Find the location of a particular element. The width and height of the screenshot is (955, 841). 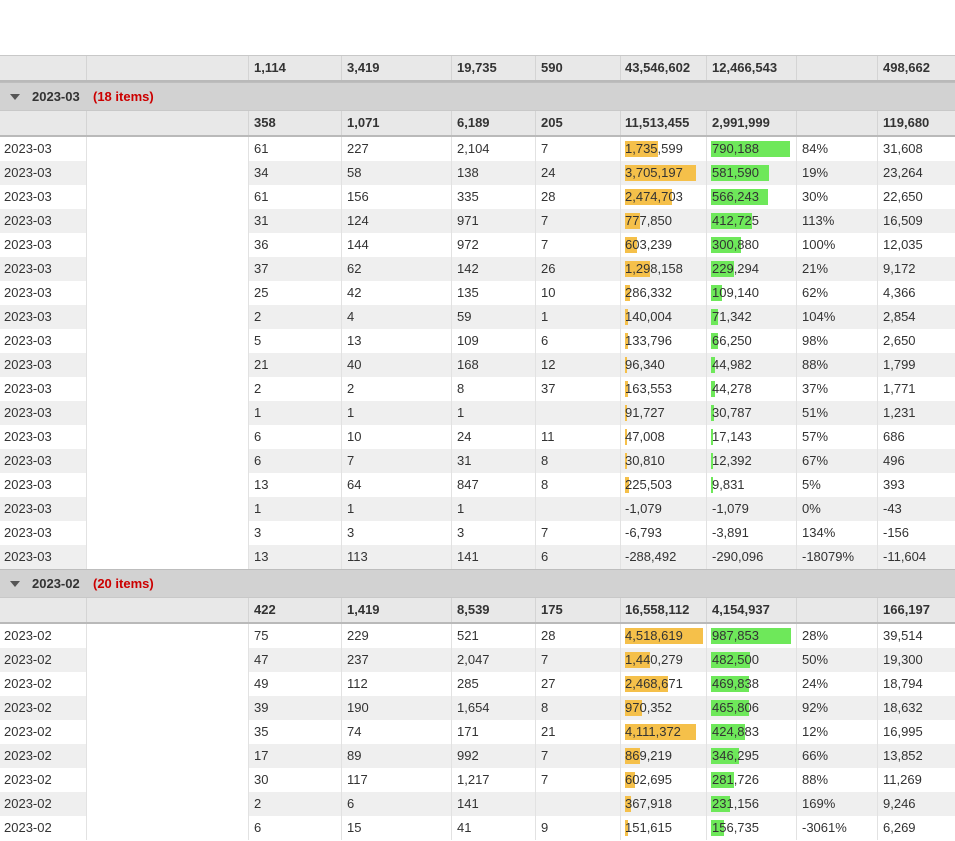

average-cell: 393 is located at coordinates (916, 485).